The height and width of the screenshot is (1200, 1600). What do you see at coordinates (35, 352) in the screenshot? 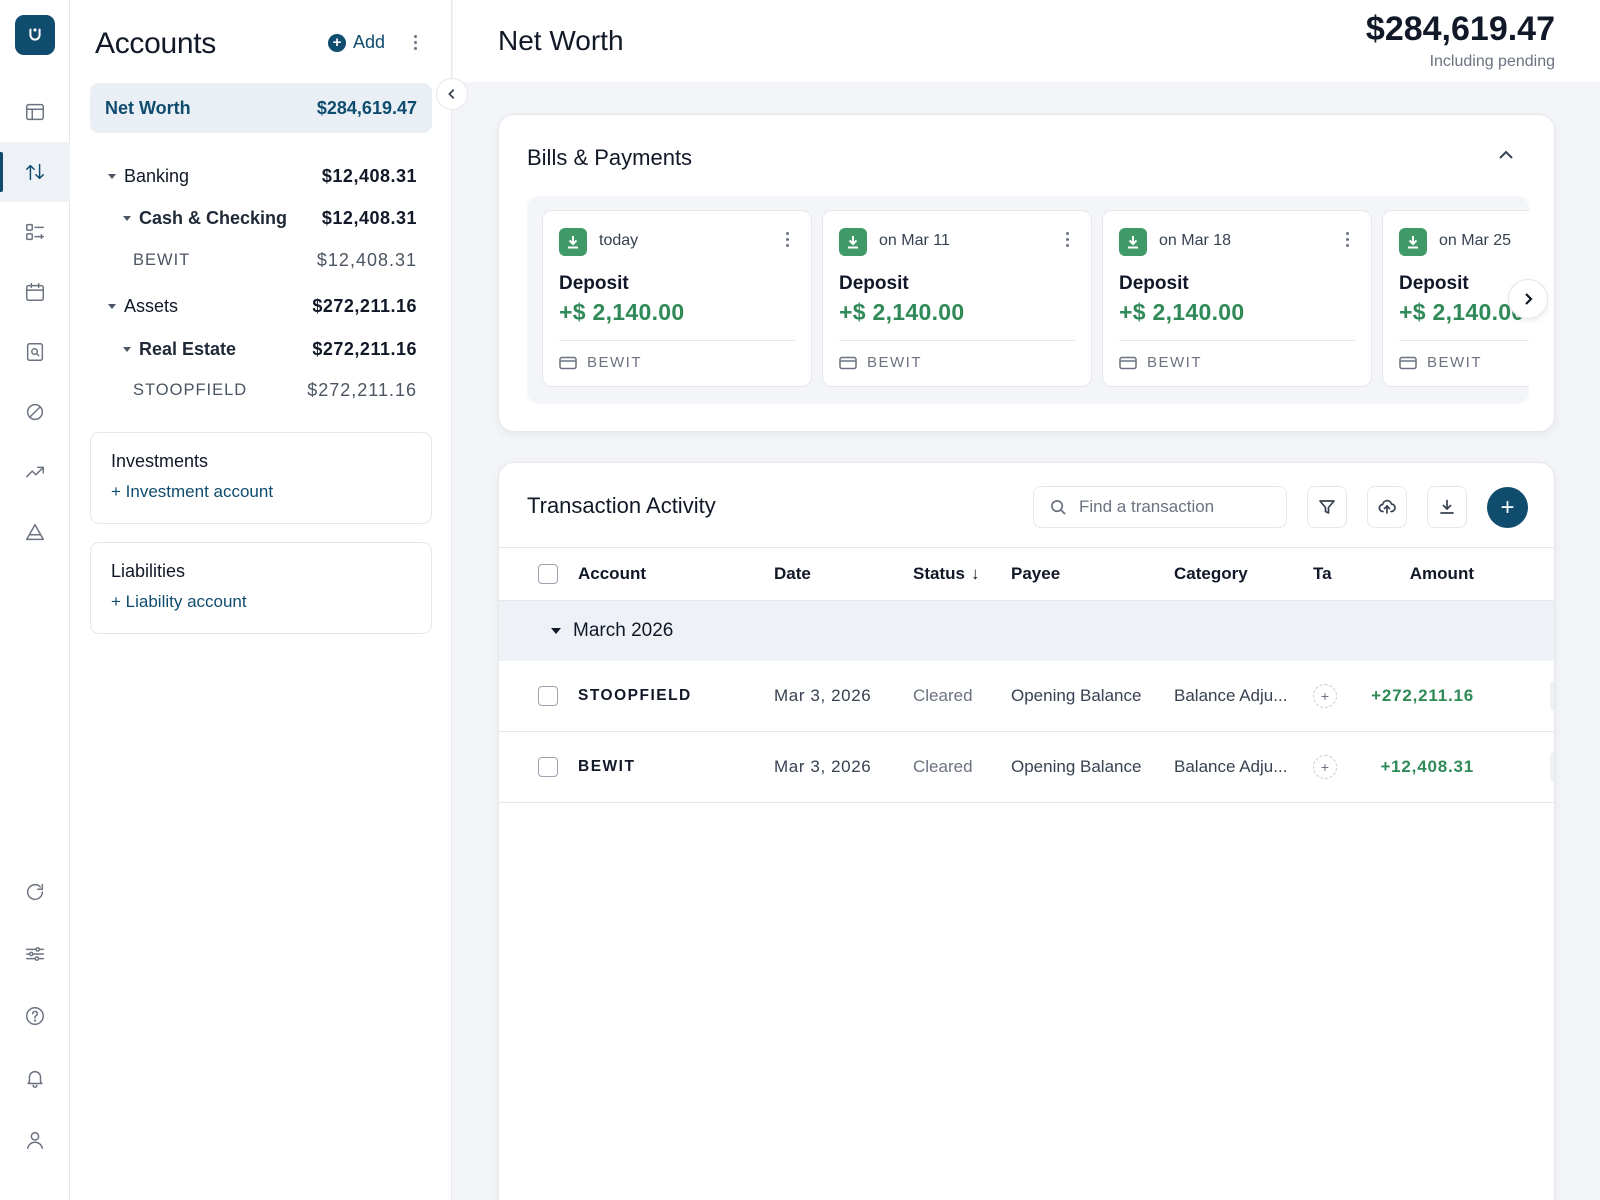
I see `rail-report-search-icon` at bounding box center [35, 352].